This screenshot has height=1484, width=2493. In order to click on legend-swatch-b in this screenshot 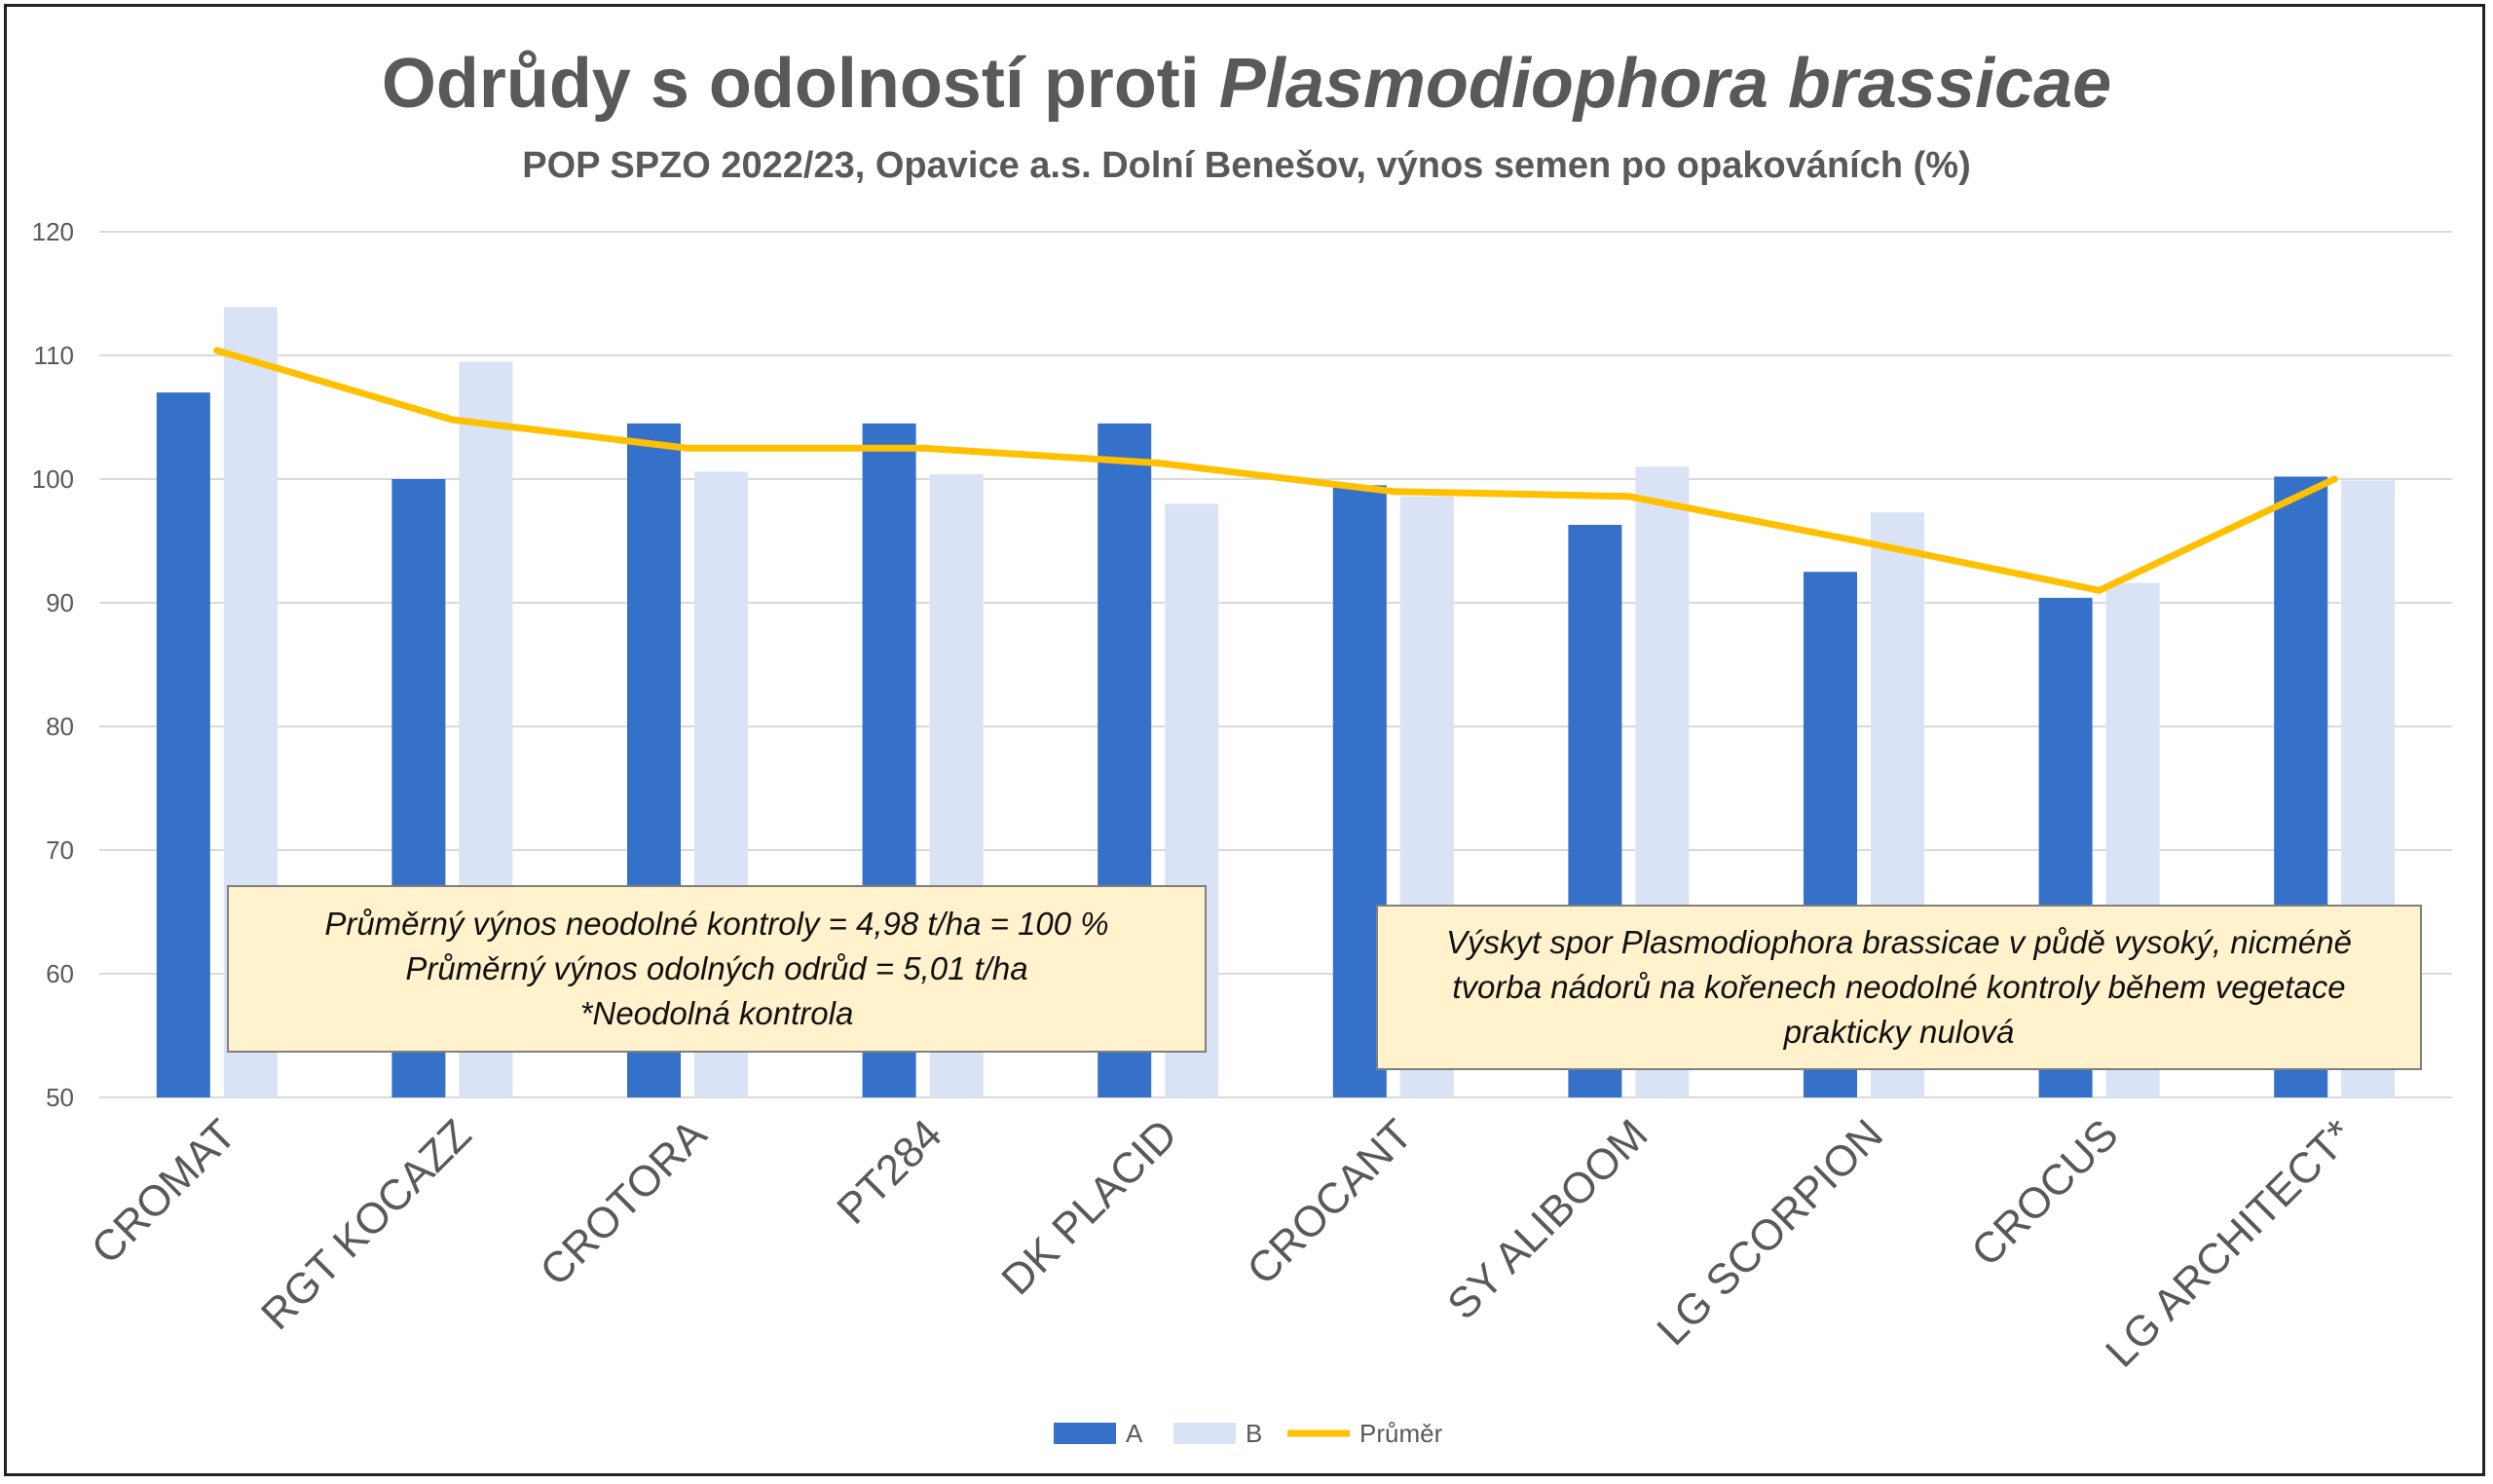, I will do `click(1205, 1433)`.